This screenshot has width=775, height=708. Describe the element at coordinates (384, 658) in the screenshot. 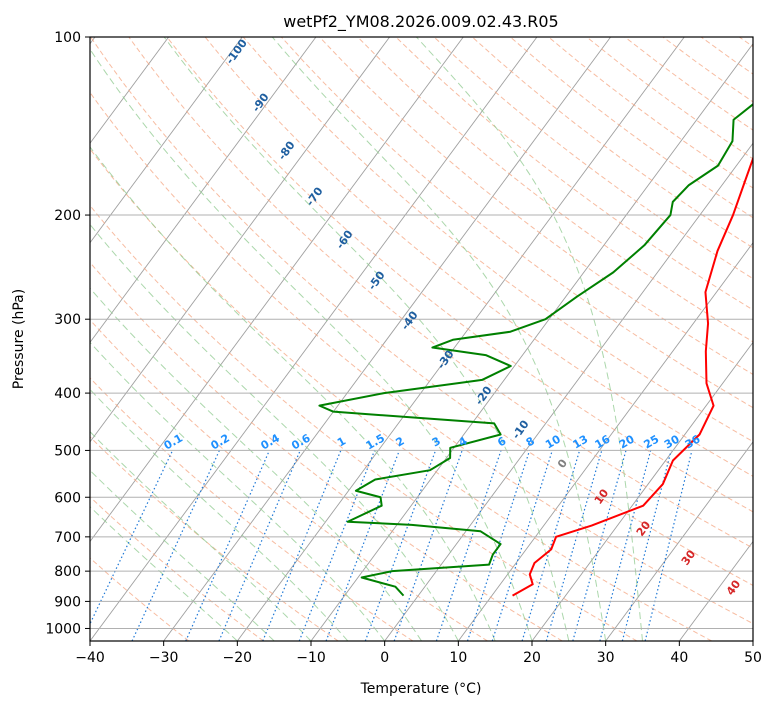

I see `x-tick-label: 0` at that location.